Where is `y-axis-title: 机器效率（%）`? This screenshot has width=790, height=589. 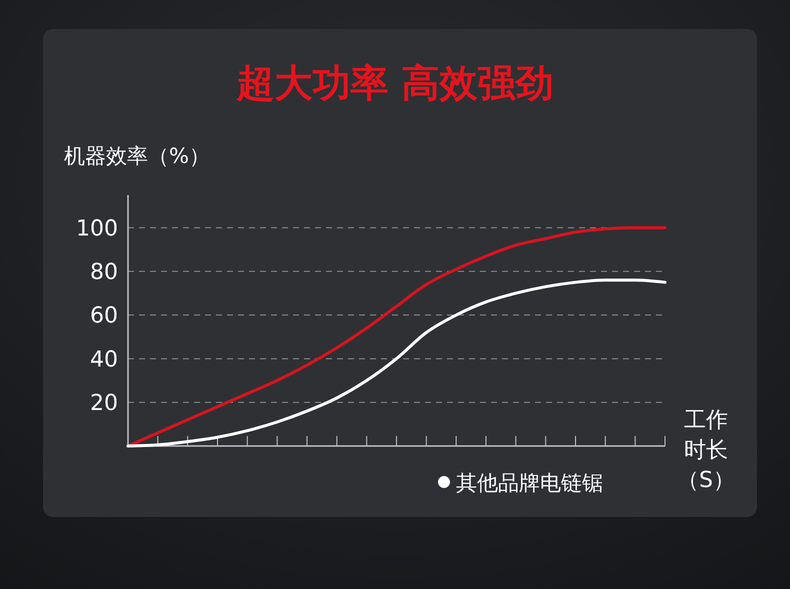
y-axis-title: 机器效率（%） is located at coordinates (137, 156).